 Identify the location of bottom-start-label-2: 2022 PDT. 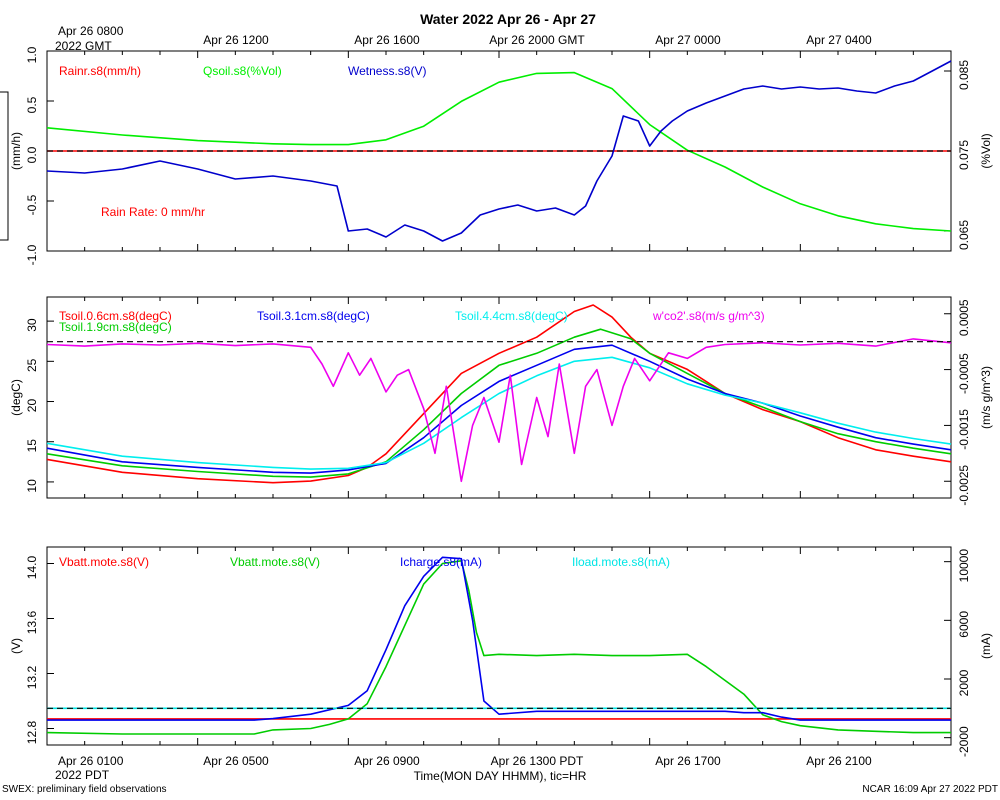
(82, 775).